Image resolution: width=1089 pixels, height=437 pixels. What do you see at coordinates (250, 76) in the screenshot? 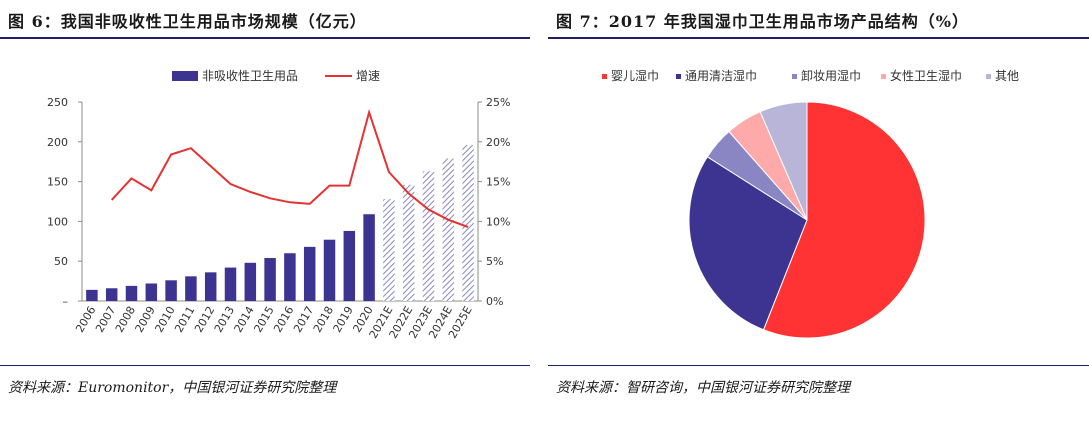
I see `legend-label-bar: 非吸收性卫生用品` at bounding box center [250, 76].